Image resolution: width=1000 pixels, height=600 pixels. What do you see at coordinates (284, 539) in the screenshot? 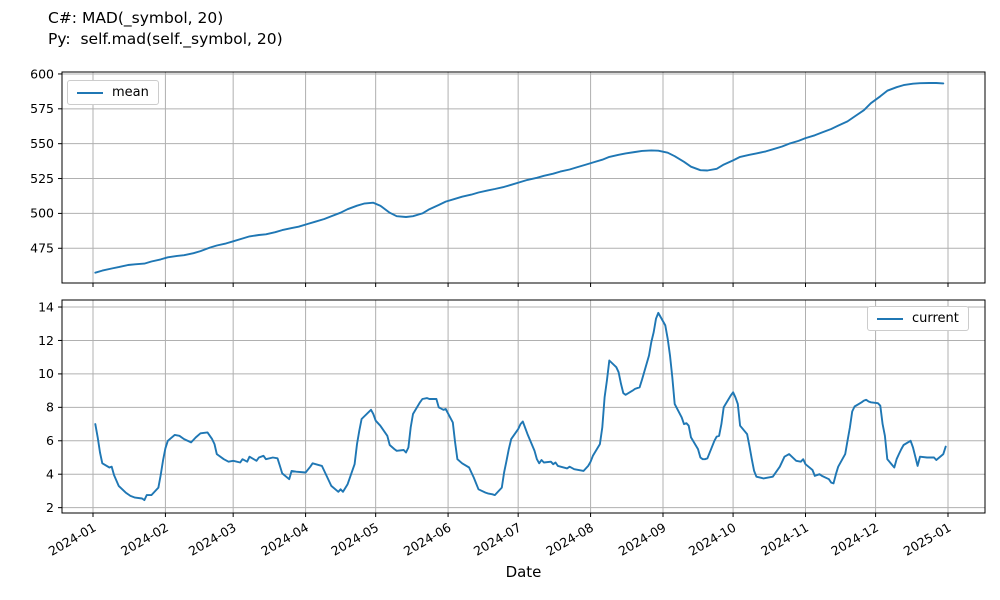
I see `x-tick-label: 2024-04` at bounding box center [284, 539].